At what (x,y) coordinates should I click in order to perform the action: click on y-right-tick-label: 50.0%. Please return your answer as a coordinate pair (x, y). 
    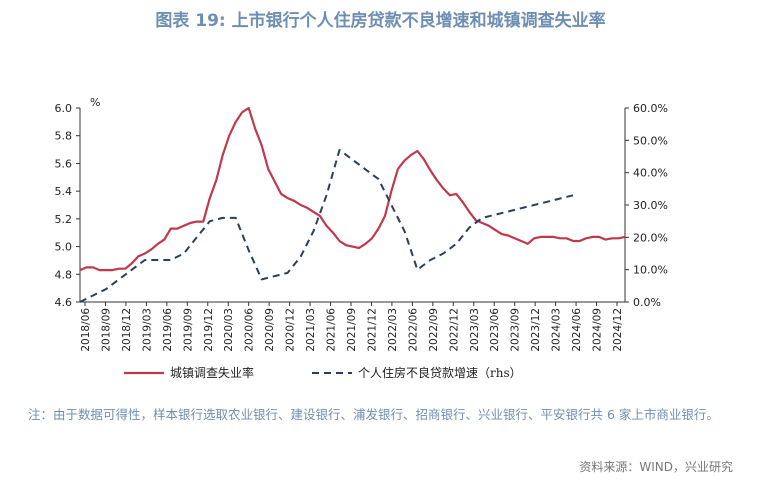
    Looking at the image, I should click on (650, 140).